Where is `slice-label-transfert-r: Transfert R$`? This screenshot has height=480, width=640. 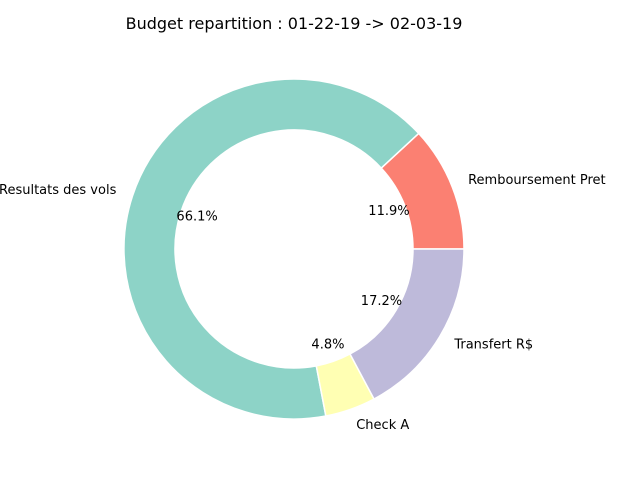
slice-label-transfert-r: Transfert R$ is located at coordinates (493, 345).